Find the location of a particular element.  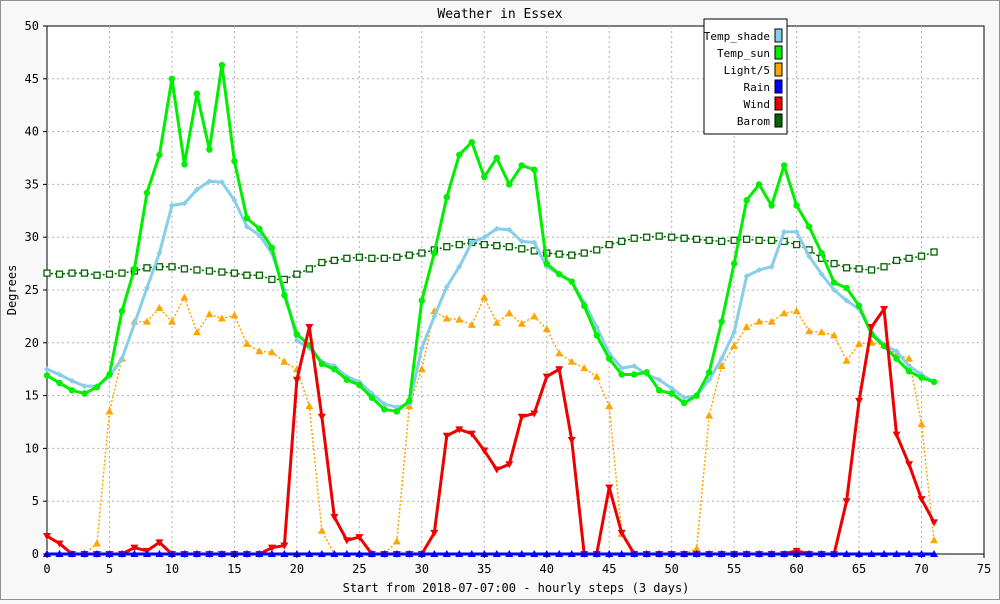

legend-label: Temp_shade is located at coordinates (737, 36).